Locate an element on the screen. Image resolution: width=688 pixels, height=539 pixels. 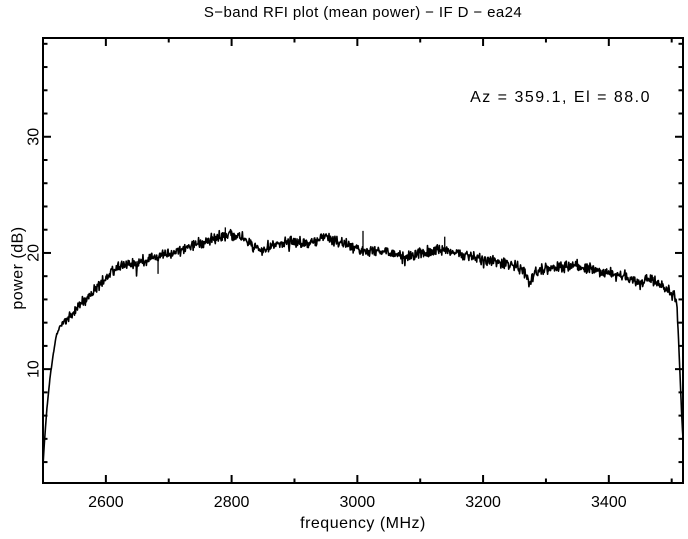
x-tick-label: 2600 is located at coordinates (106, 502).